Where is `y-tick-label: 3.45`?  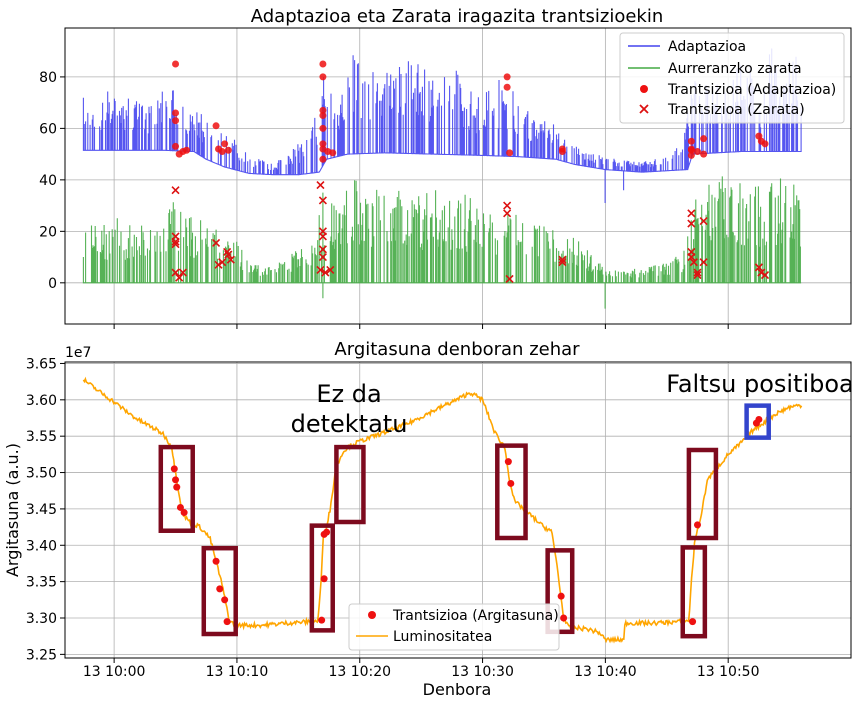 y-tick-label: 3.45 is located at coordinates (41, 510).